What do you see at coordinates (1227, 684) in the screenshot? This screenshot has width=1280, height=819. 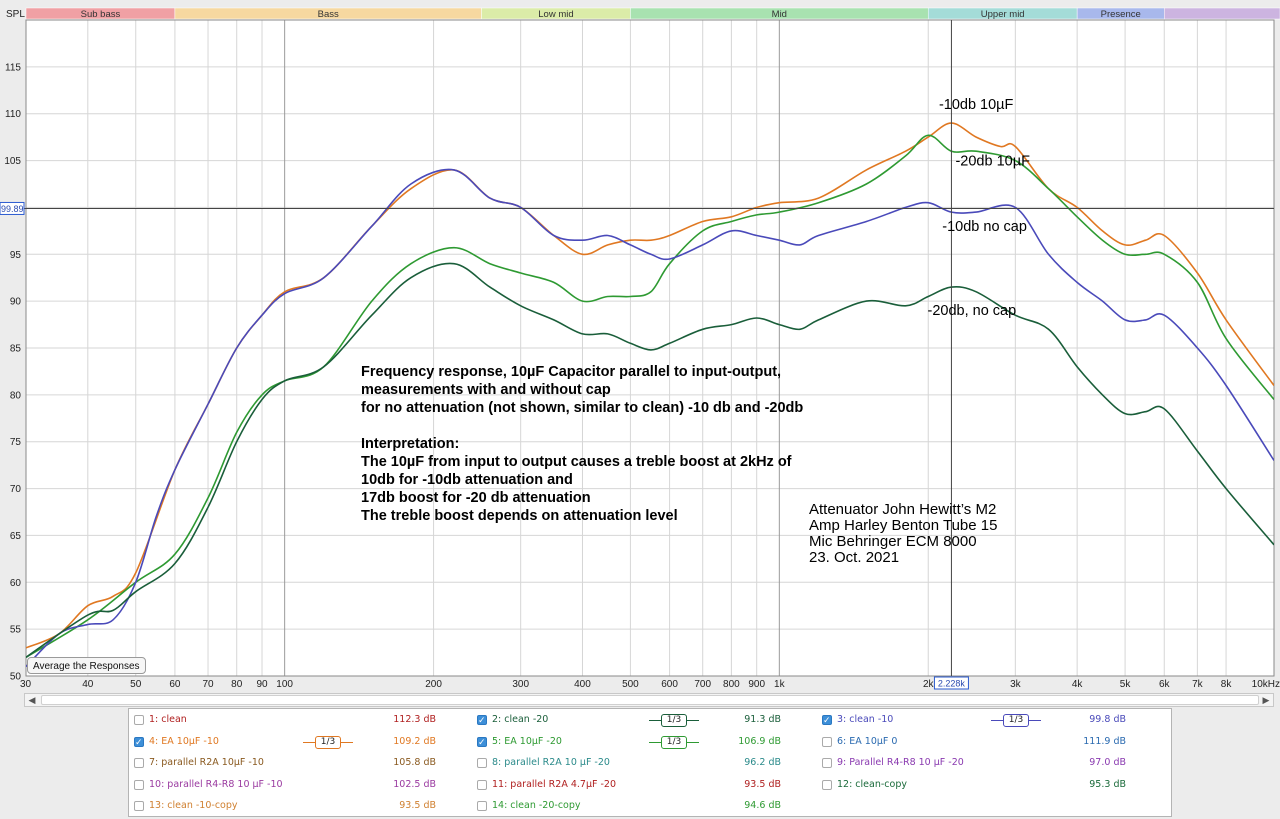 I see `x-tick-label: 8k` at bounding box center [1227, 684].